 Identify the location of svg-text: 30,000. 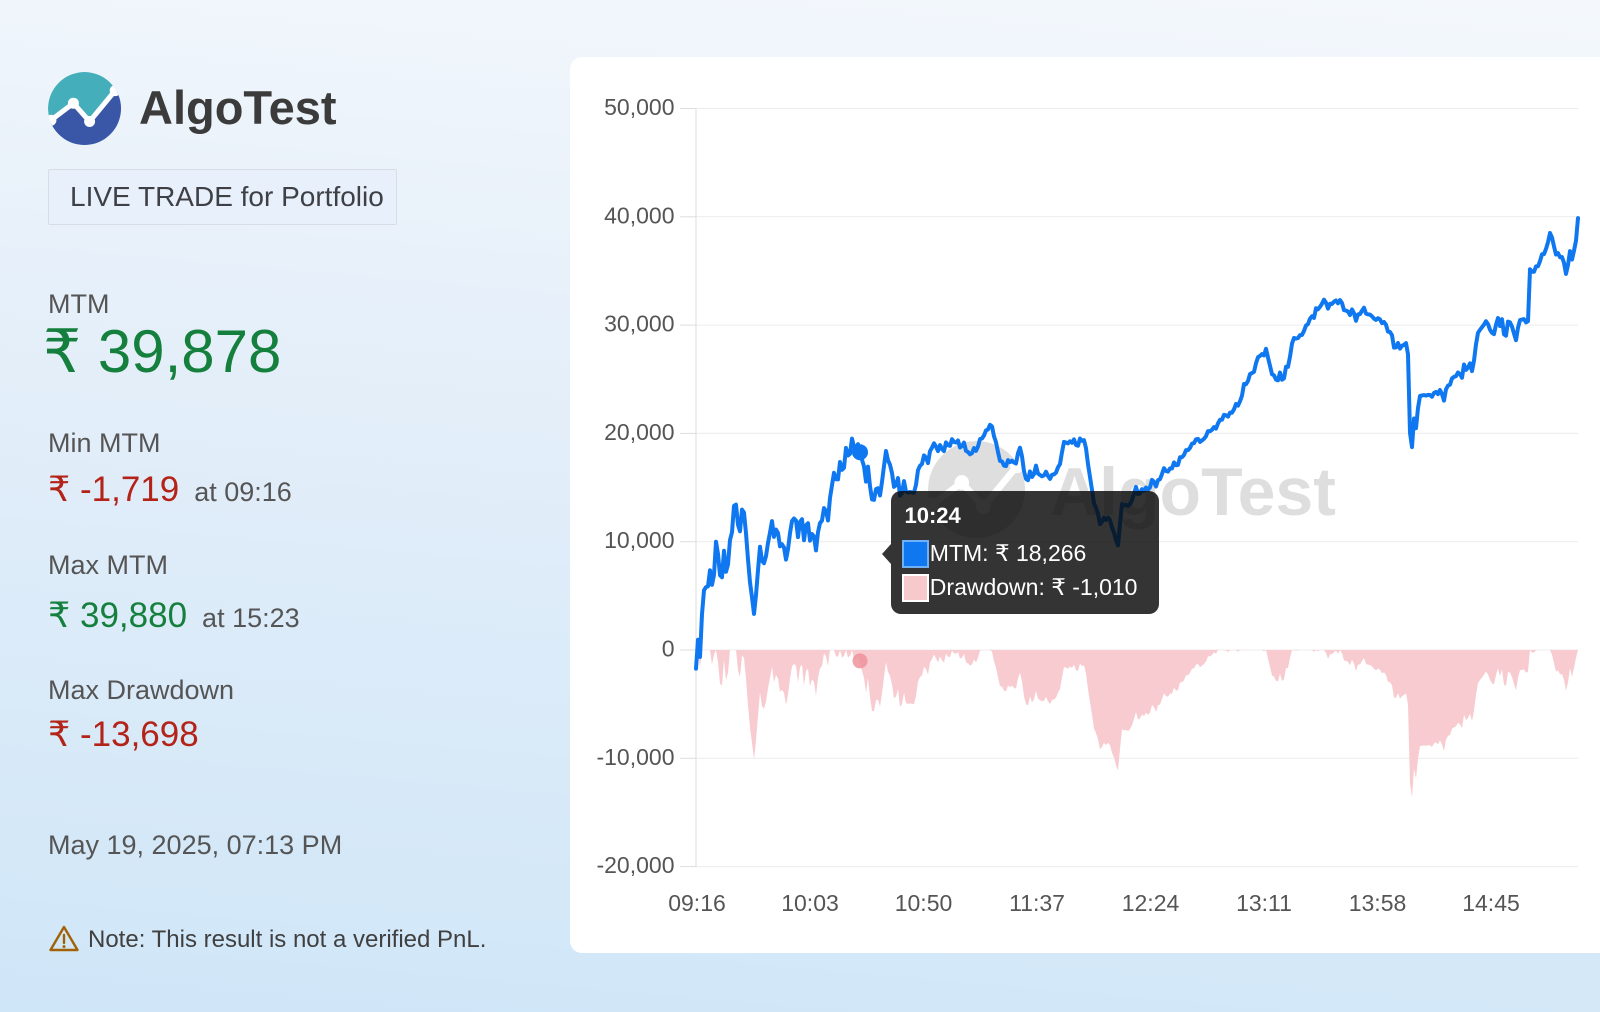
(639, 324).